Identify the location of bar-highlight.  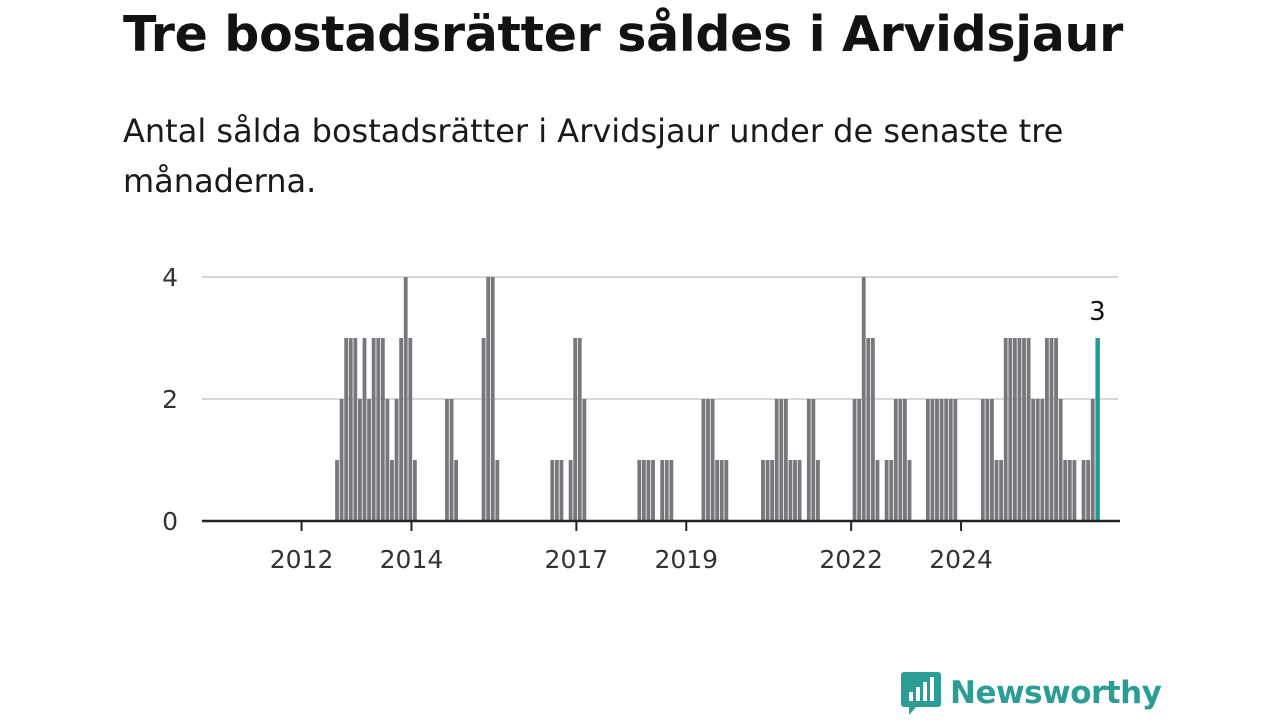
(1097, 429).